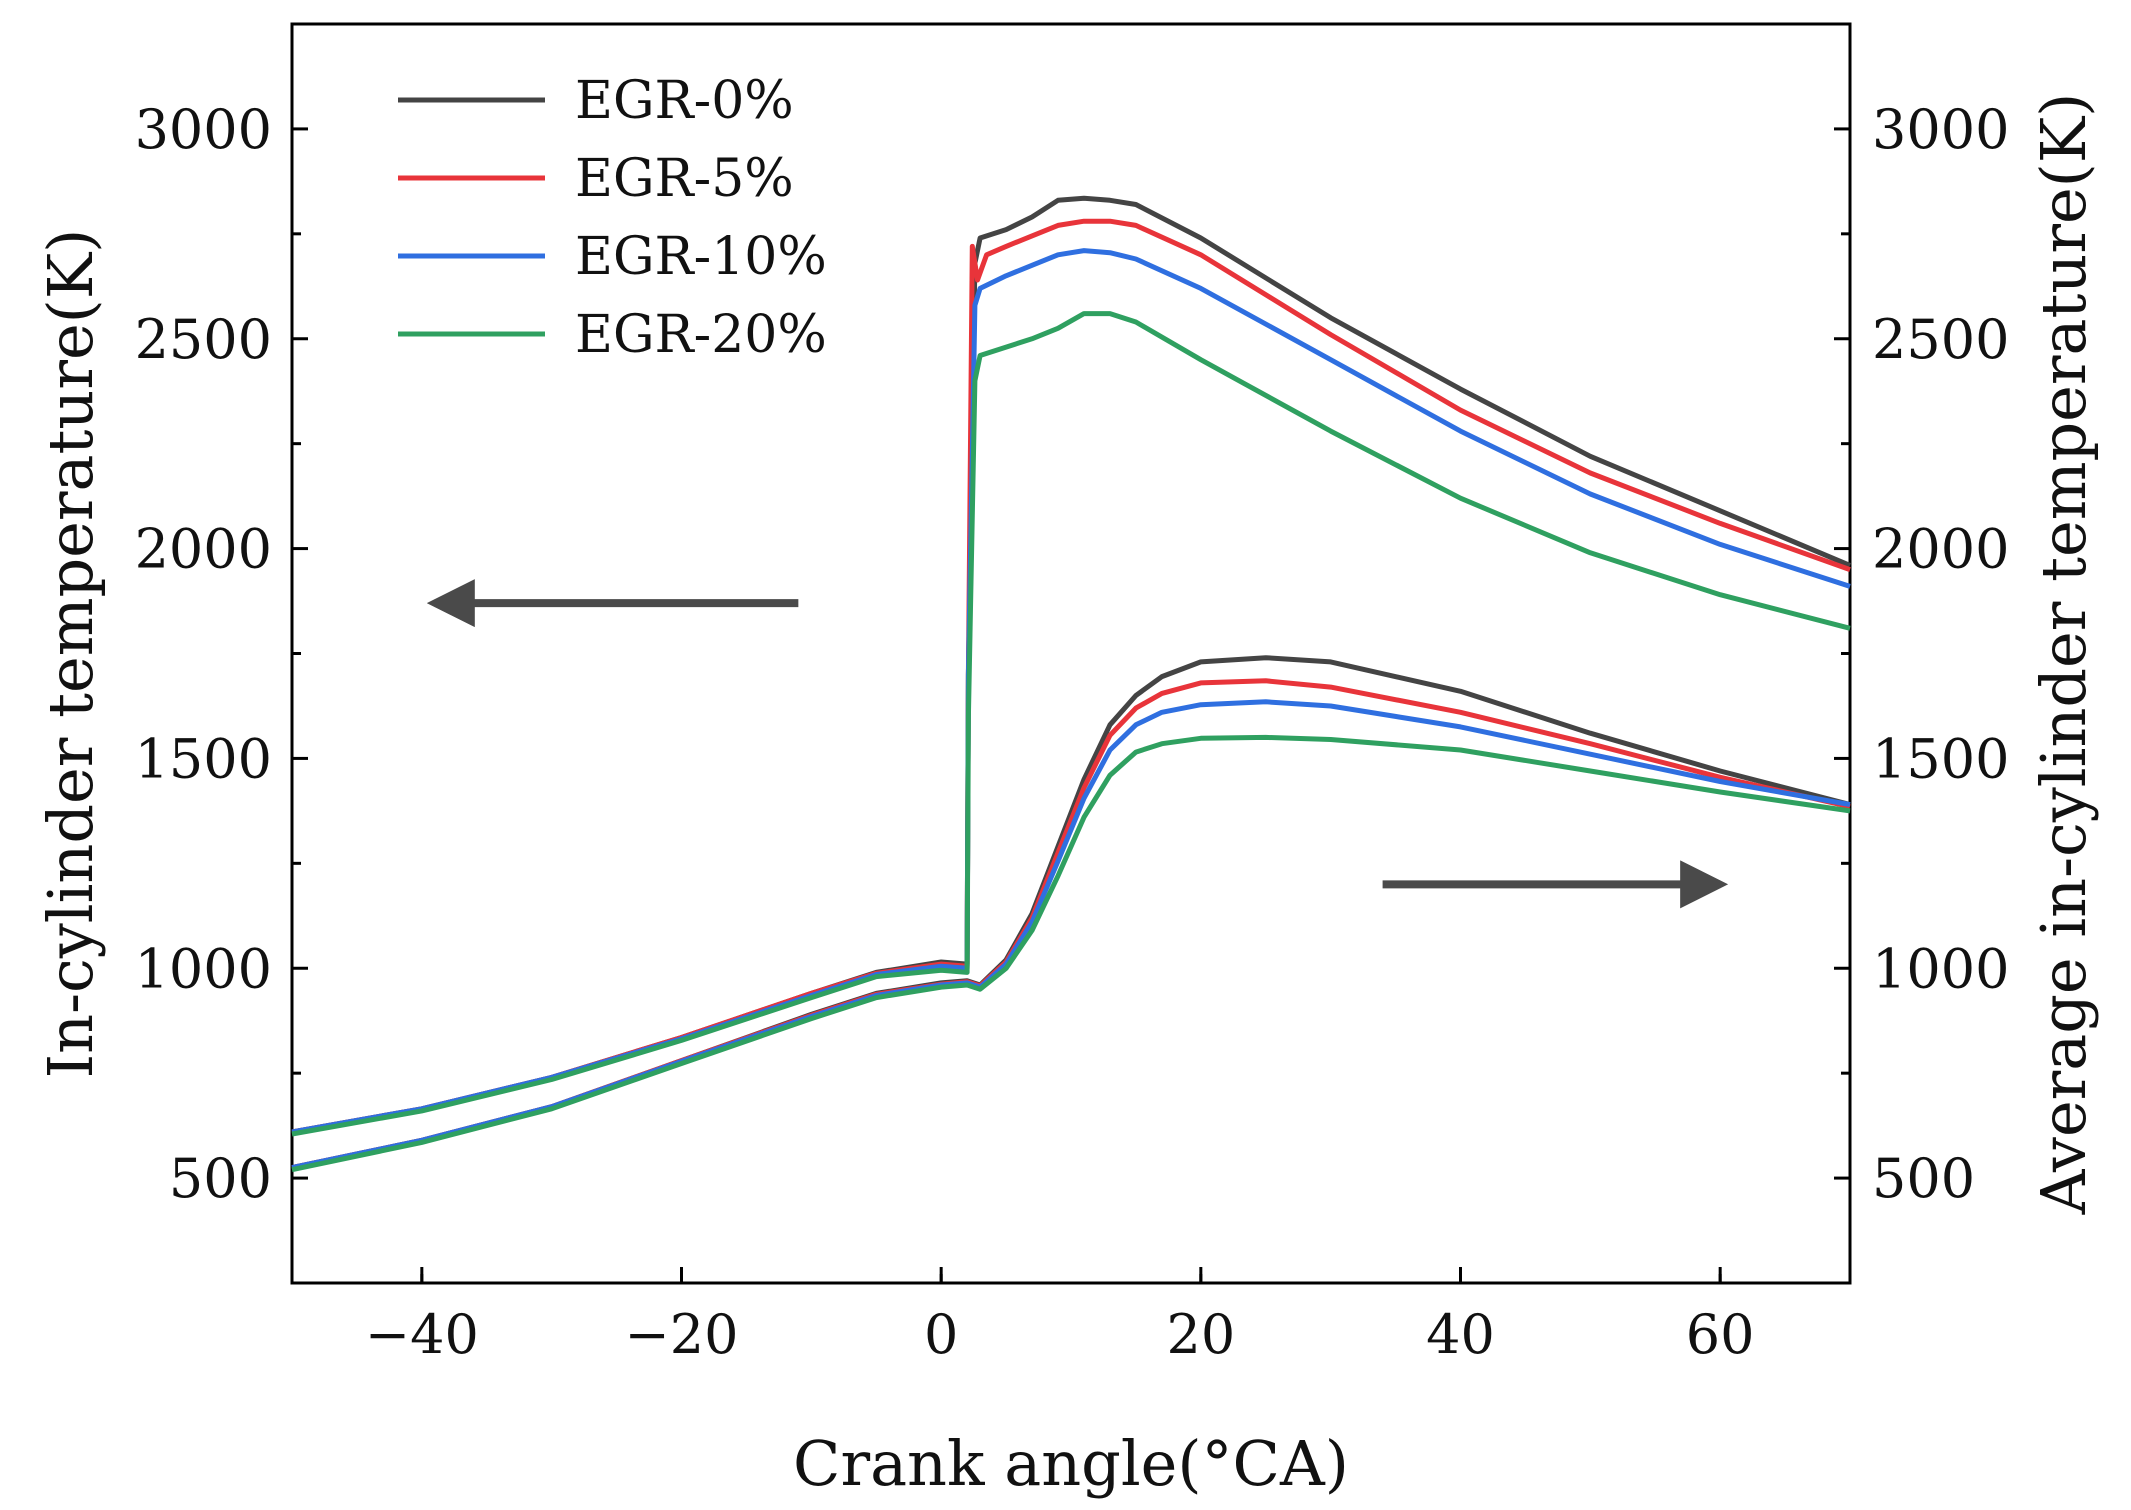 The image size is (2131, 1510). What do you see at coordinates (203, 129) in the screenshot?
I see `left-y-tick-label: 3000` at bounding box center [203, 129].